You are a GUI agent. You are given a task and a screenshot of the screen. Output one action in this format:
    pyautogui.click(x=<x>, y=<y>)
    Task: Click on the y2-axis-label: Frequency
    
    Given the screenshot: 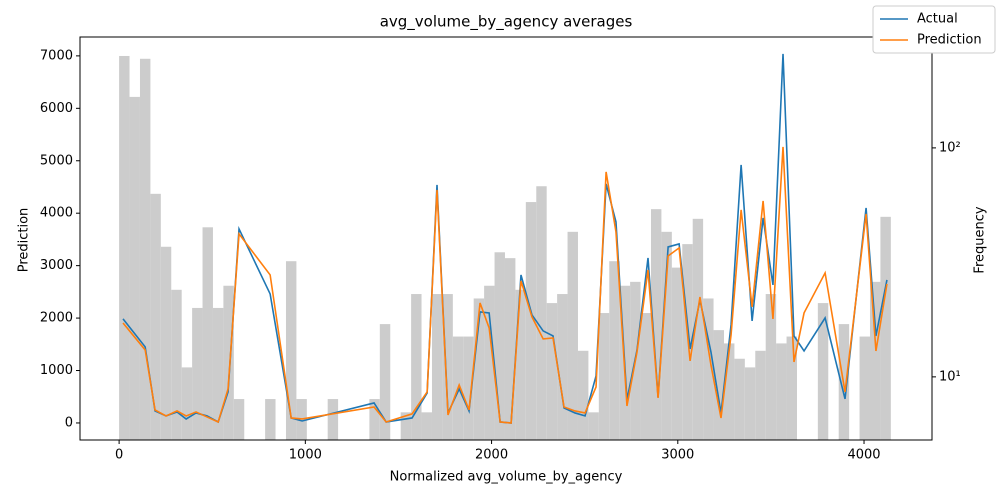 What is the action you would take?
    pyautogui.click(x=980, y=239)
    